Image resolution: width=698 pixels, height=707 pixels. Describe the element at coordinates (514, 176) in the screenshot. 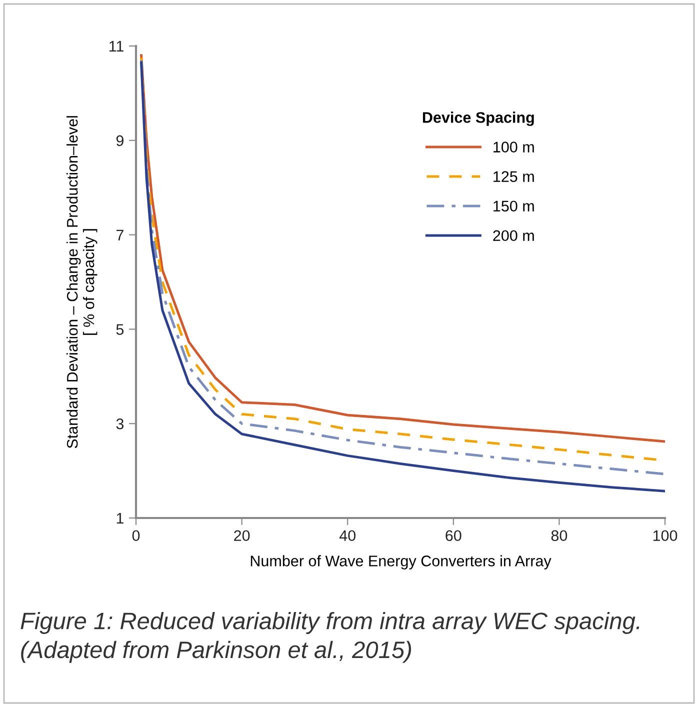

I see `legend-label: 125 m` at that location.